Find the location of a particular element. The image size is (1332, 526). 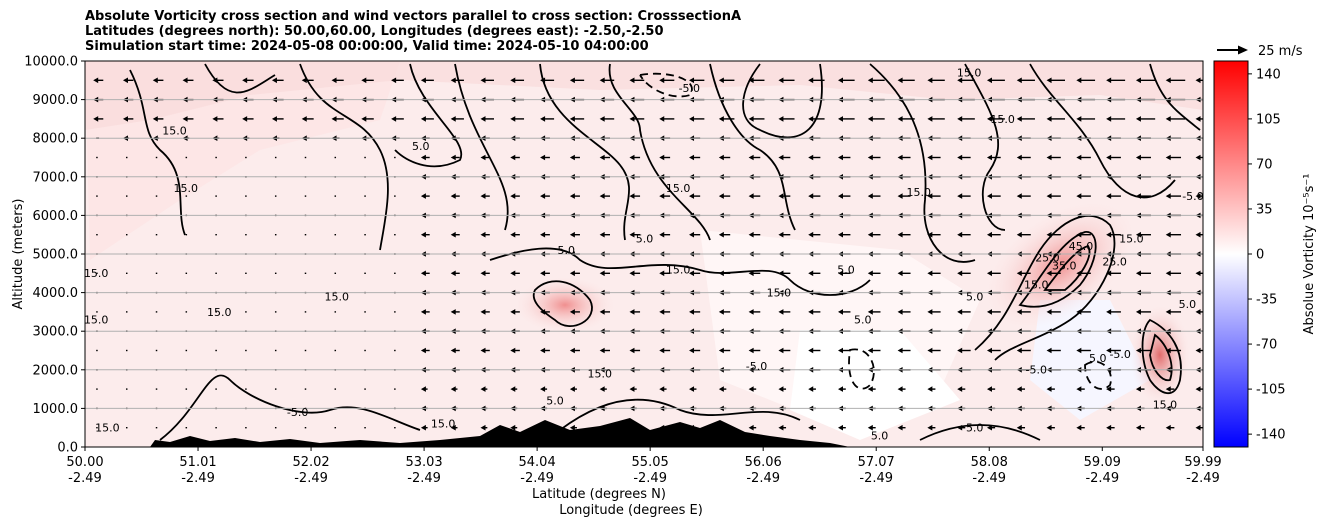

field-patch is located at coordinates (644, 95).